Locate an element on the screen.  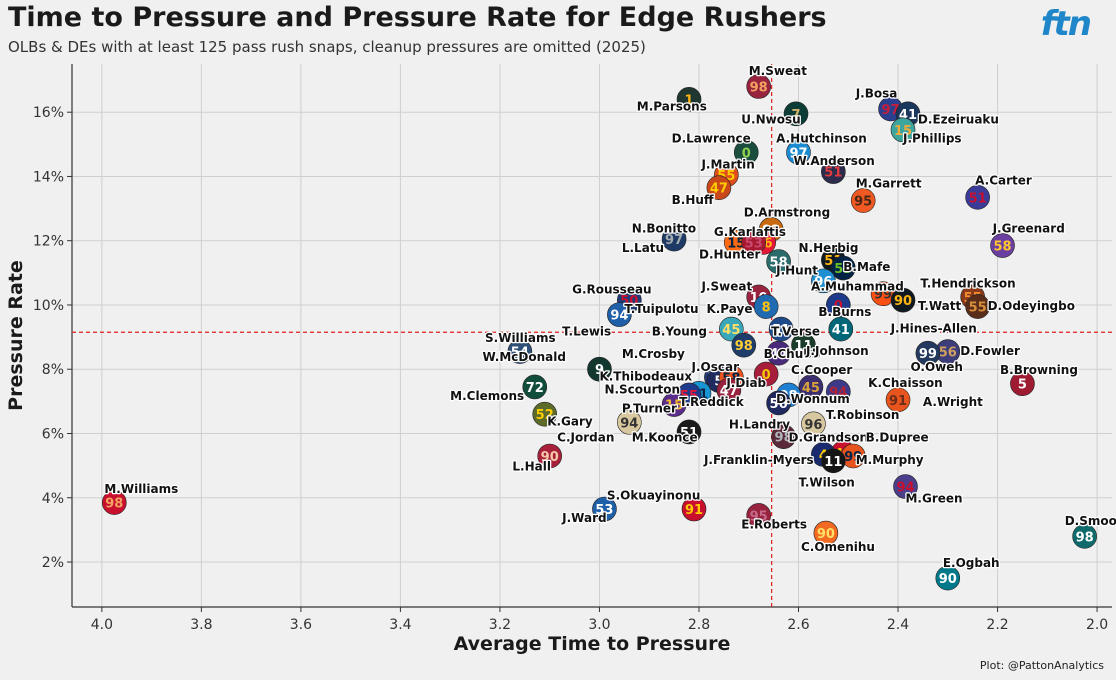
player-point: 1 is located at coordinates (689, 99).